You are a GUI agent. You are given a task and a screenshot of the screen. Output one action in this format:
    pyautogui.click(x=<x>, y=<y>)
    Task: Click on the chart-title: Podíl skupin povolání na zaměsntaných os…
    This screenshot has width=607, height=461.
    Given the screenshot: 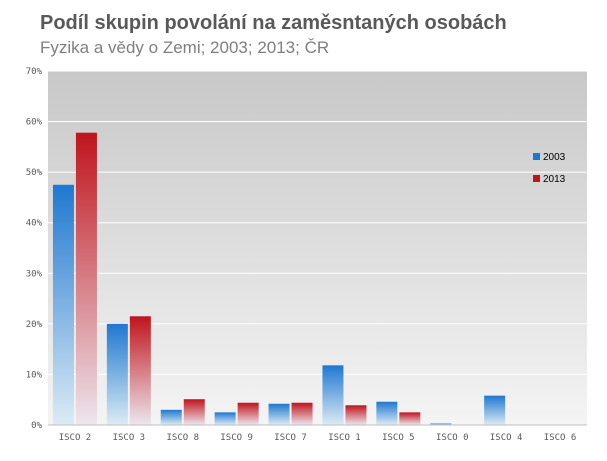 What is the action you would take?
    pyautogui.click(x=273, y=23)
    